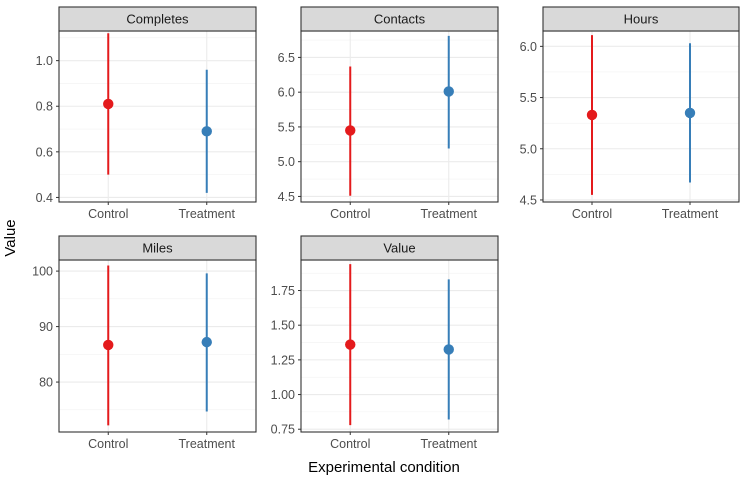 The width and height of the screenshot is (741, 477). I want to click on y-tick-label: 1.75, so click(283, 291).